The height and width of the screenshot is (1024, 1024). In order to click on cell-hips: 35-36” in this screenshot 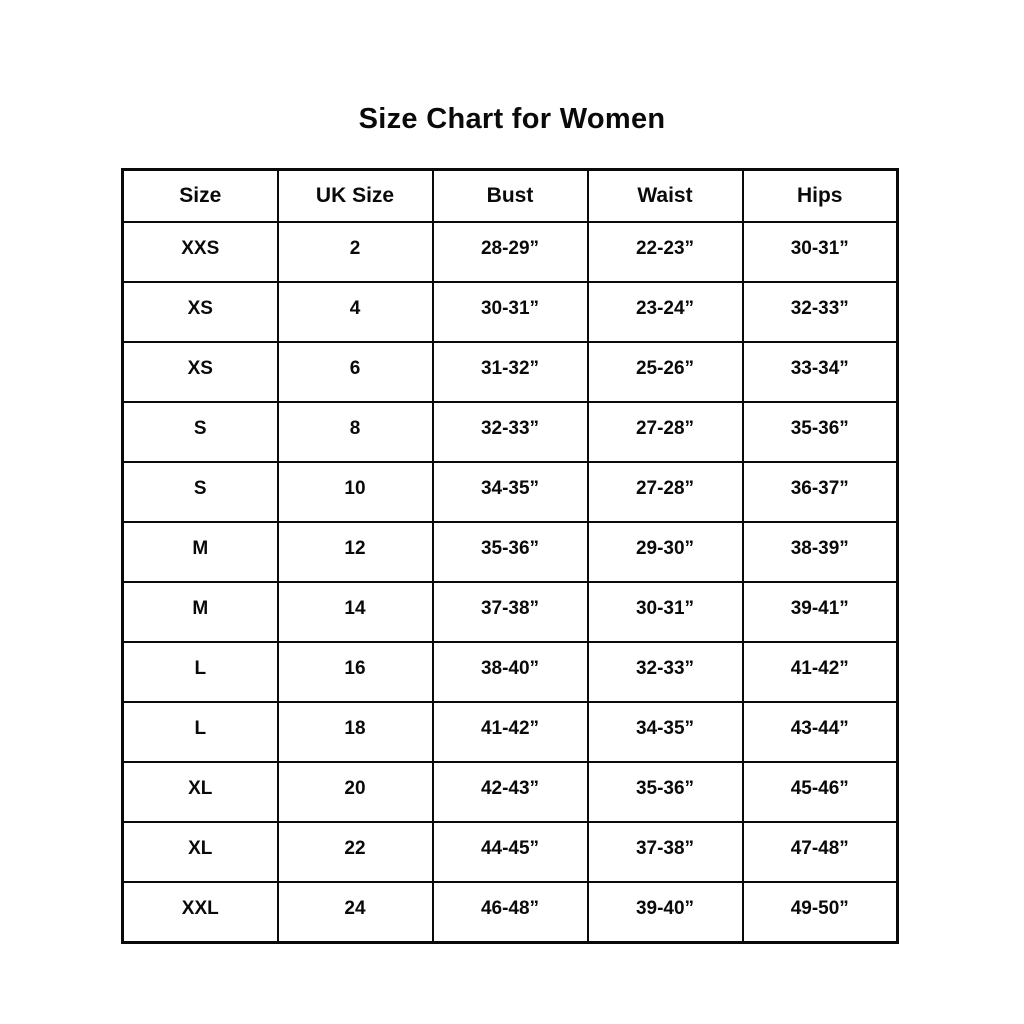, I will do `click(820, 432)`.